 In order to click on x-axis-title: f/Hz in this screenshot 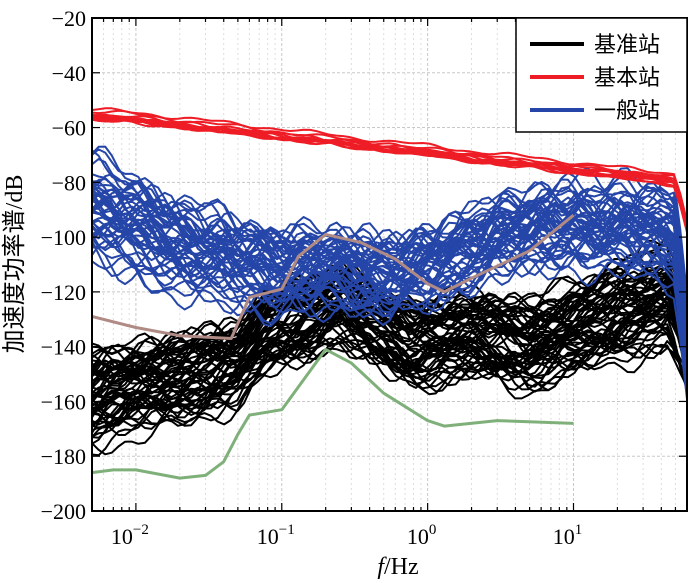, I will do `click(397, 567)`.